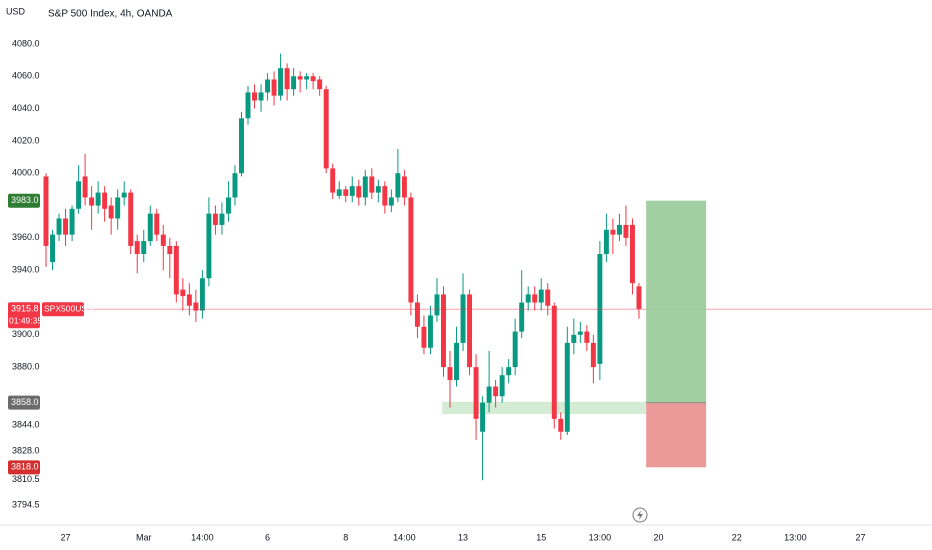 The height and width of the screenshot is (550, 932). I want to click on y-tick-label: 3900.0, so click(26, 334).